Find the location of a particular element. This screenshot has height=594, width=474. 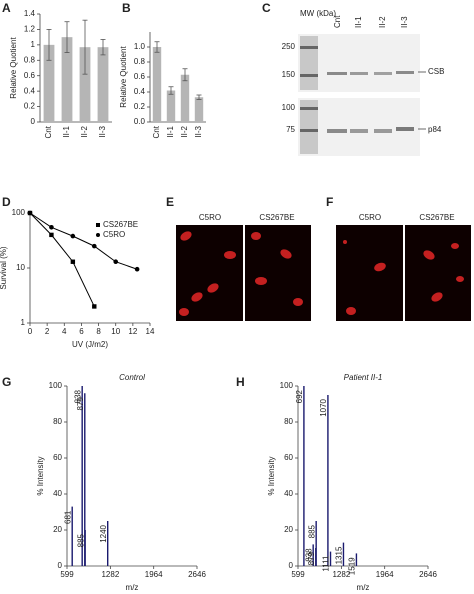

lane-label: Cnt is located at coordinates (337, 21).